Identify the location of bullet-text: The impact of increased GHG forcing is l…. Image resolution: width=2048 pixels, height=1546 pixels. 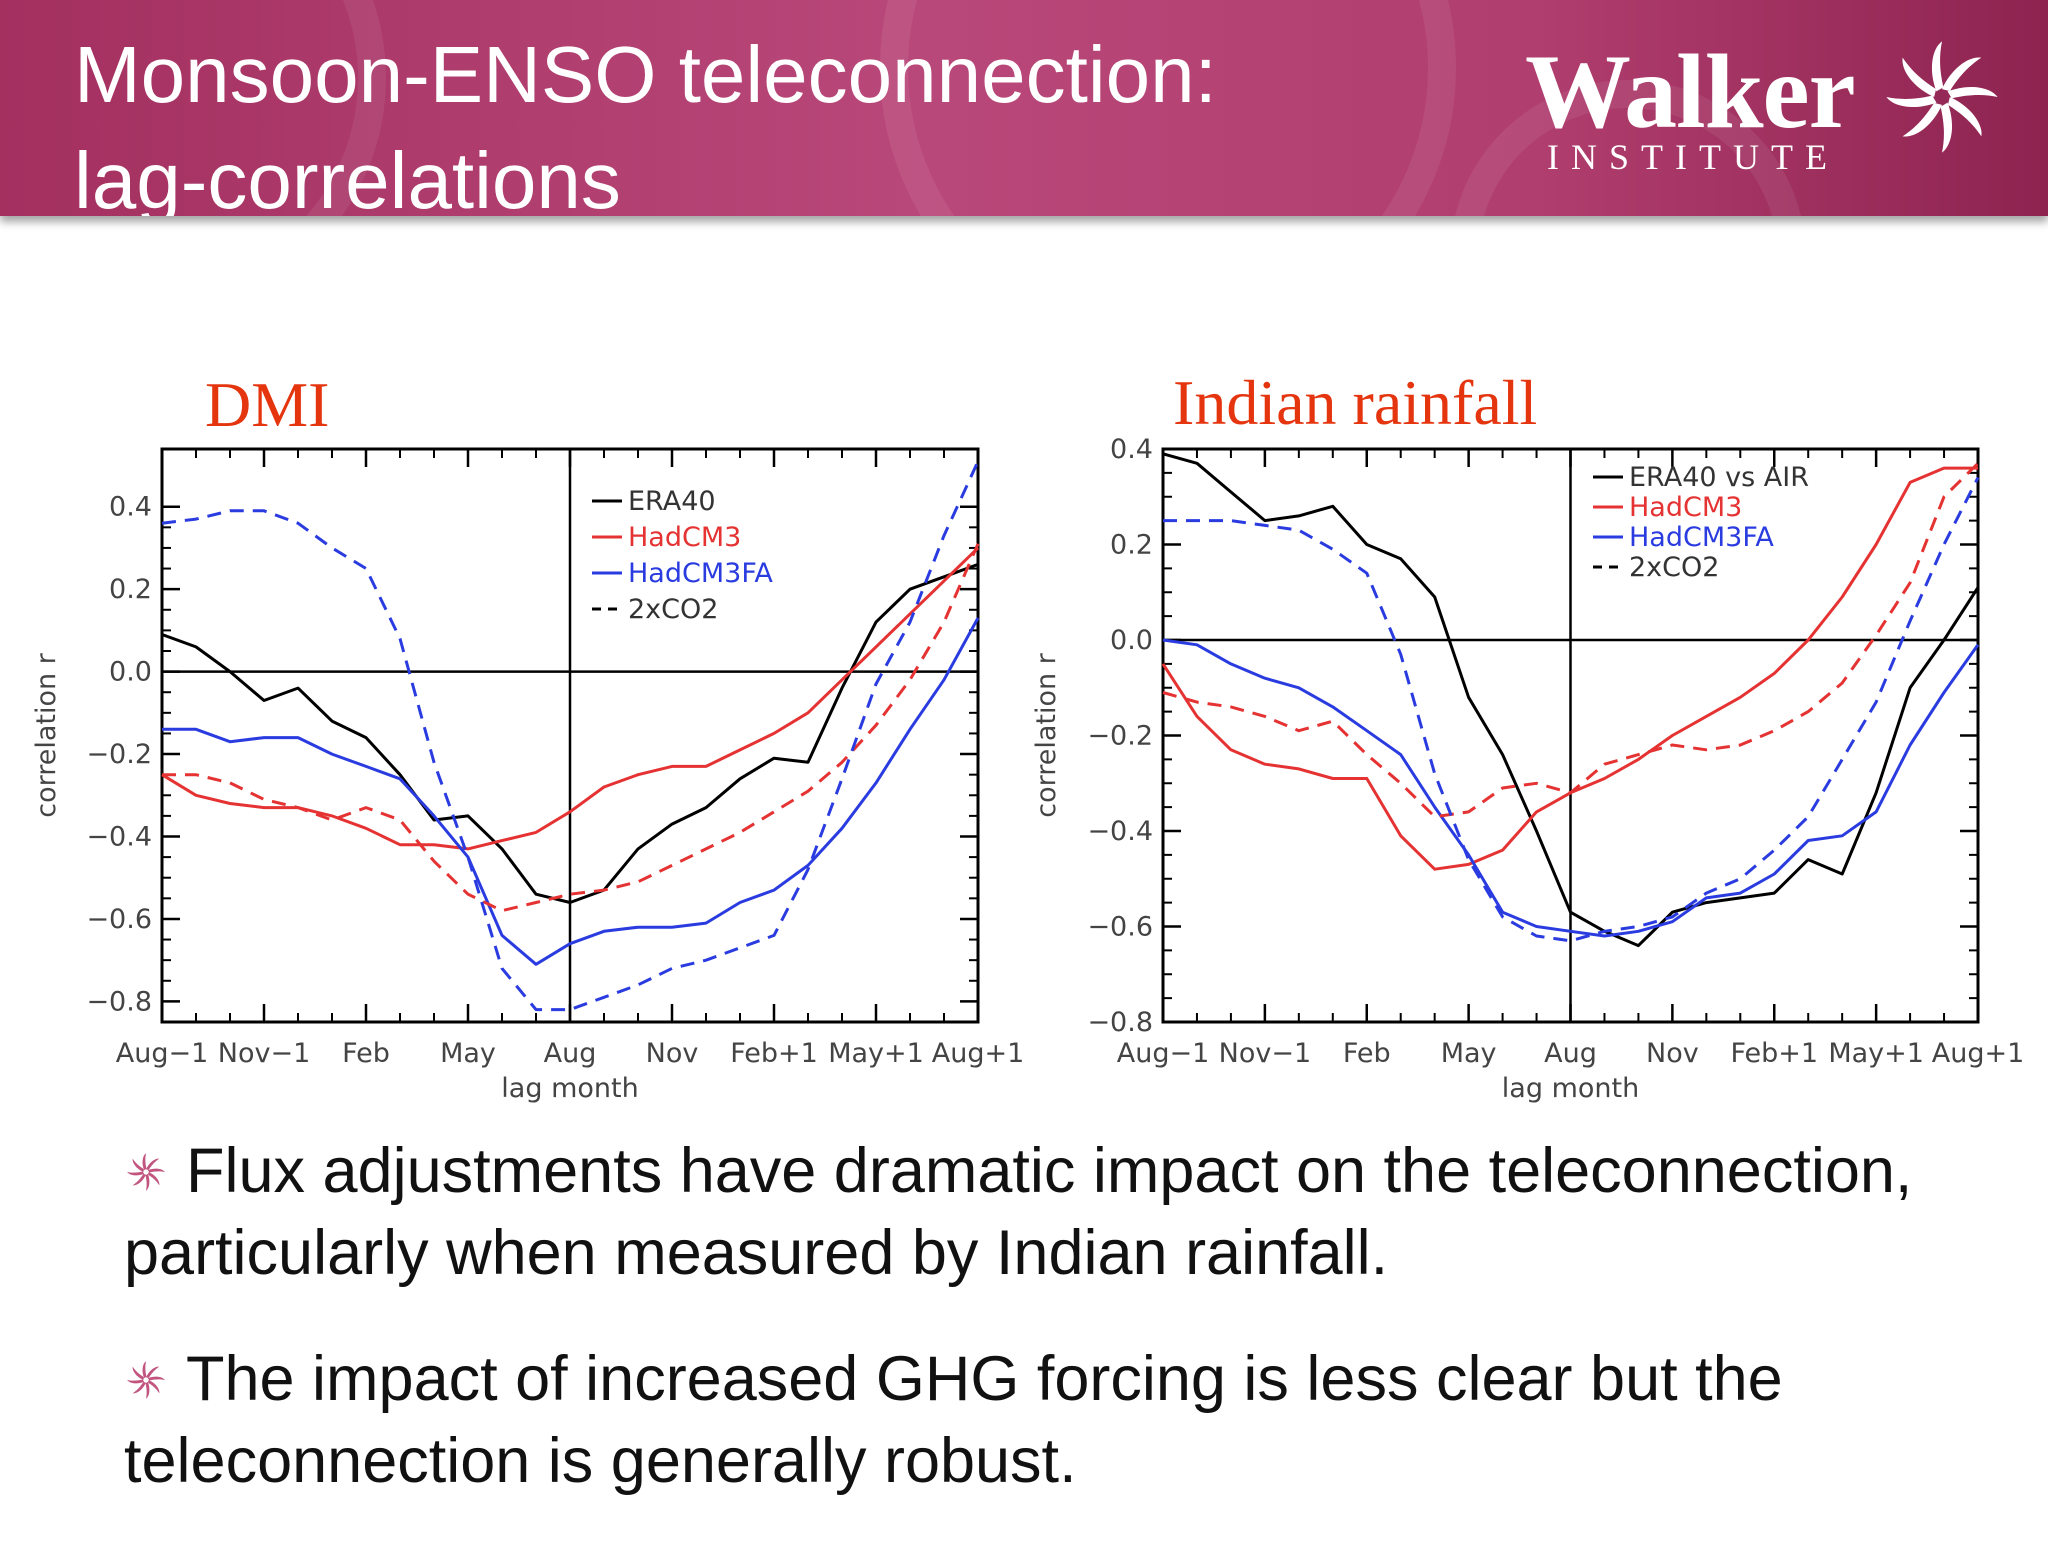
(953, 1420).